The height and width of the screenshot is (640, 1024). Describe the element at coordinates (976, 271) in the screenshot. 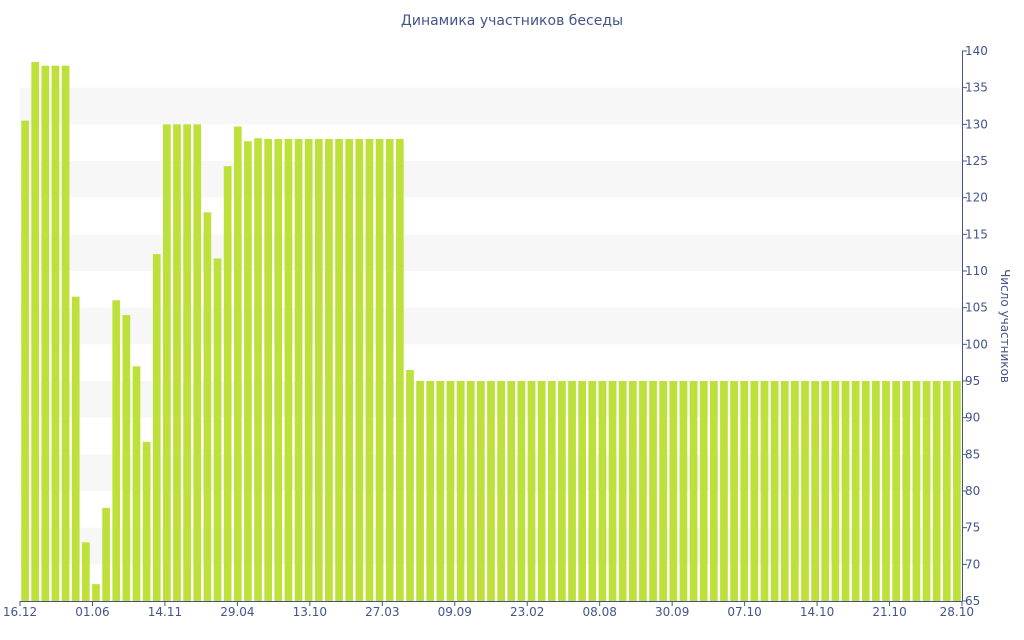

I see `y-tick-label: 110` at that location.